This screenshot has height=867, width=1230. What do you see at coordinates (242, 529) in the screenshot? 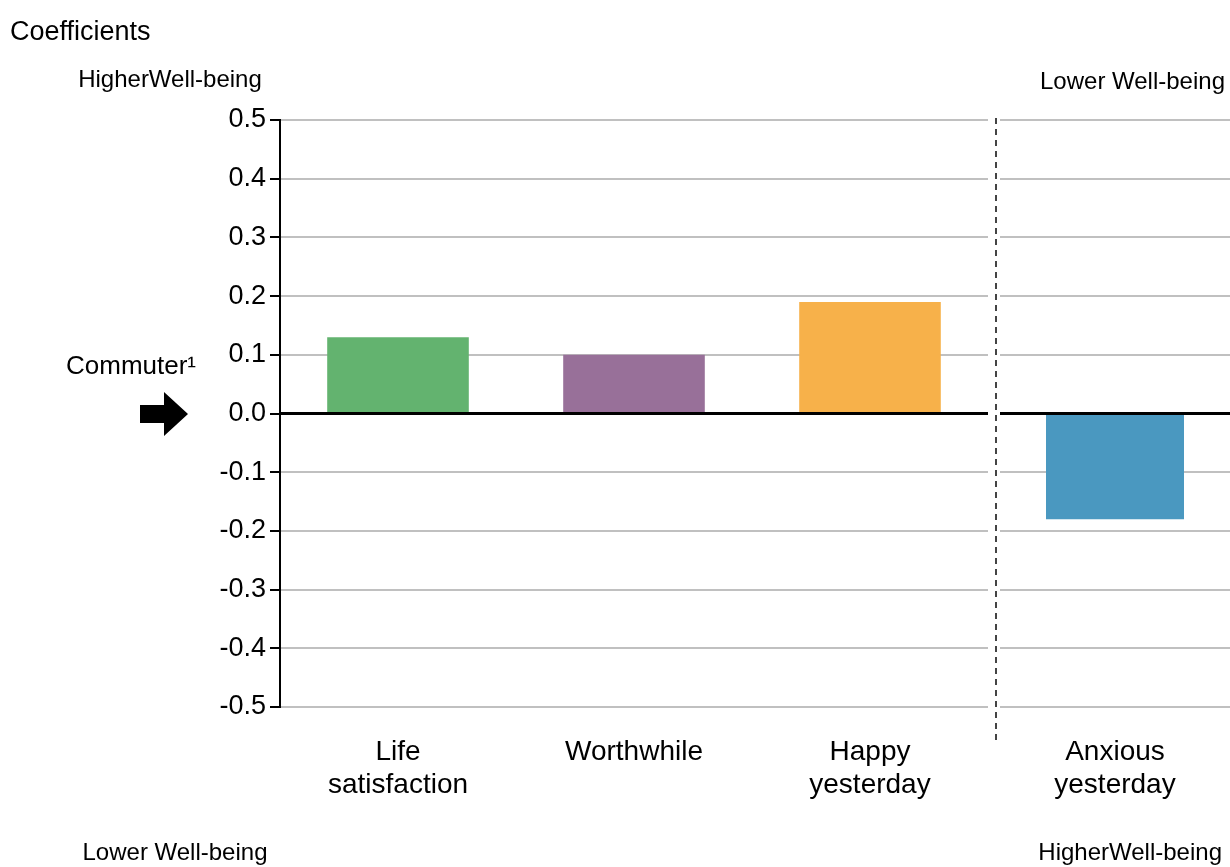
I see `y-tick-label: -0.2` at bounding box center [242, 529].